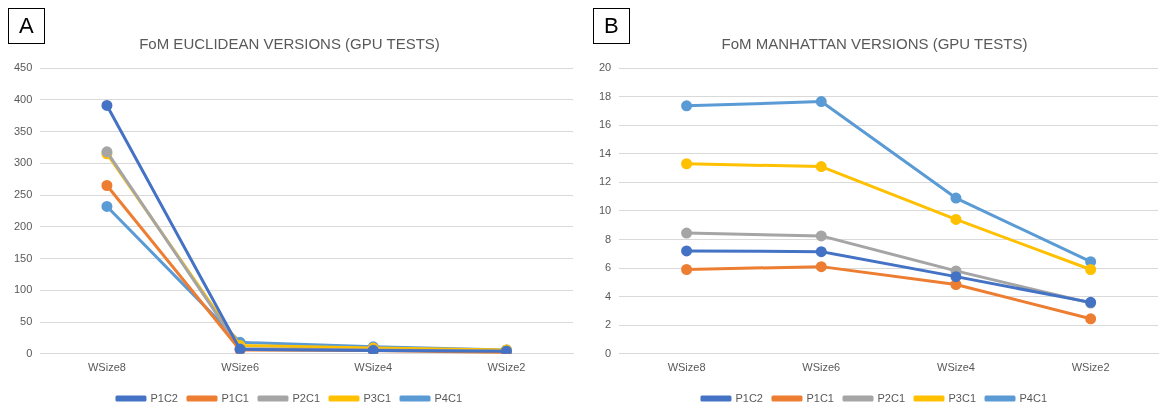  I want to click on y-tick-label: 200, so click(23, 225).